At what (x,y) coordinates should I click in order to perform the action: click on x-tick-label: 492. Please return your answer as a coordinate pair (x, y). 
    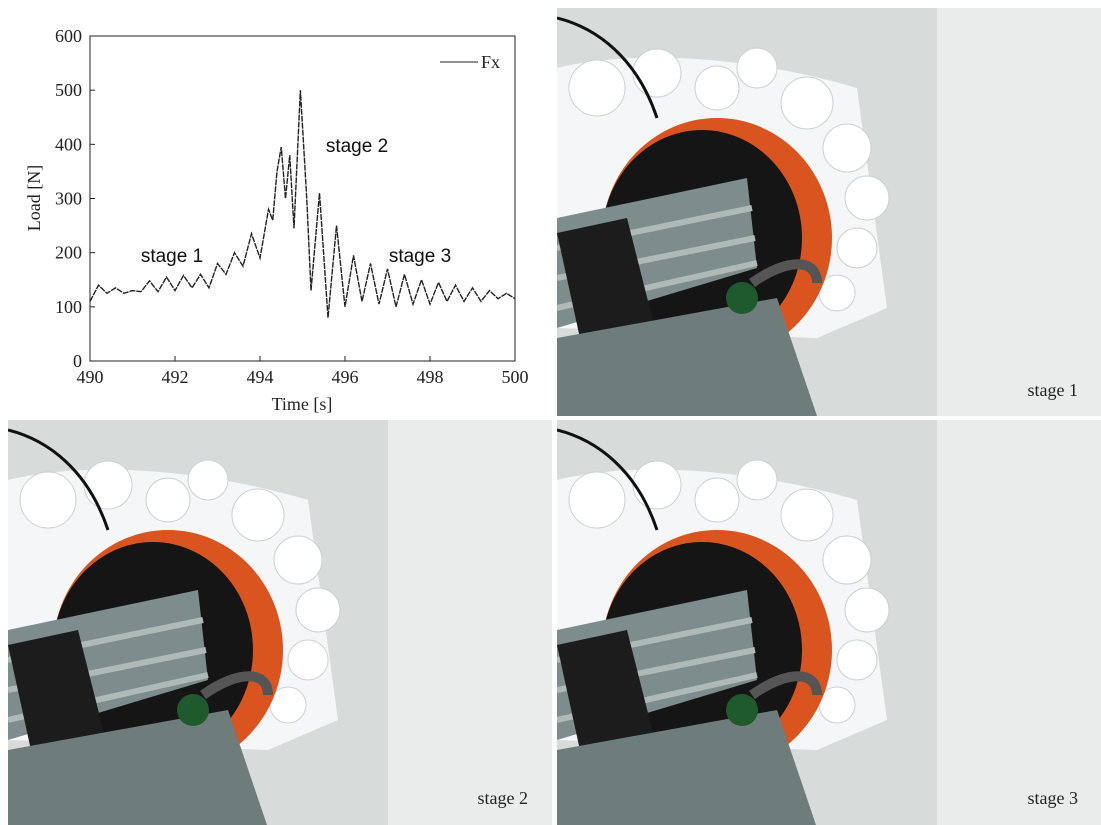
    Looking at the image, I should click on (175, 377).